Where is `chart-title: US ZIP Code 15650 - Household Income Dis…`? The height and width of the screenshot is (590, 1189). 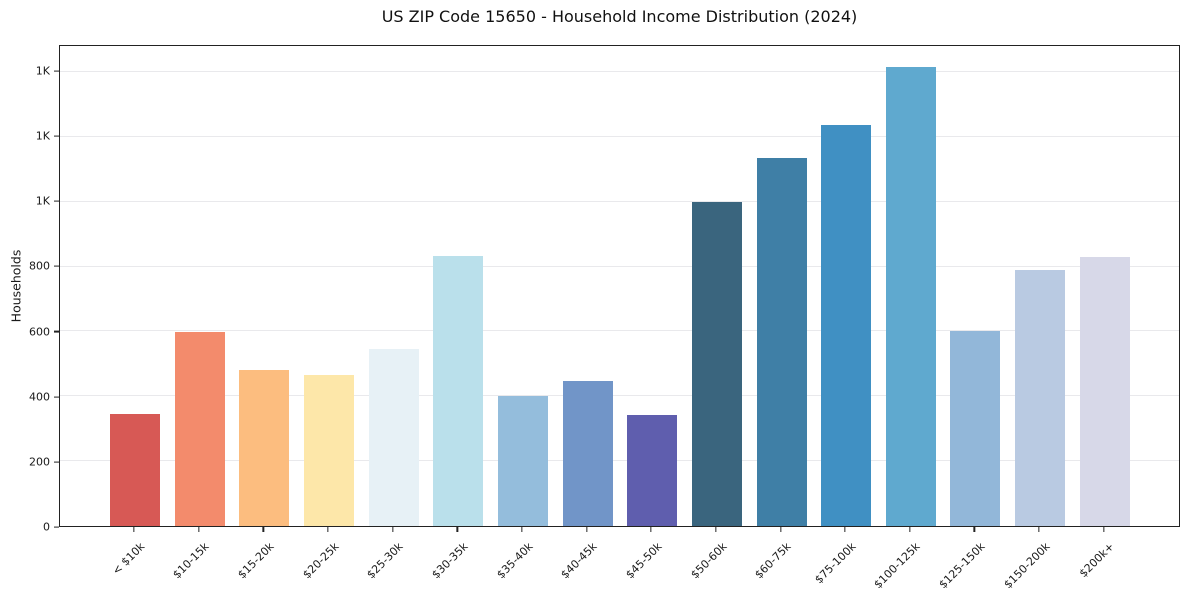 chart-title: US ZIP Code 15650 - Household Income Dis… is located at coordinates (619, 16).